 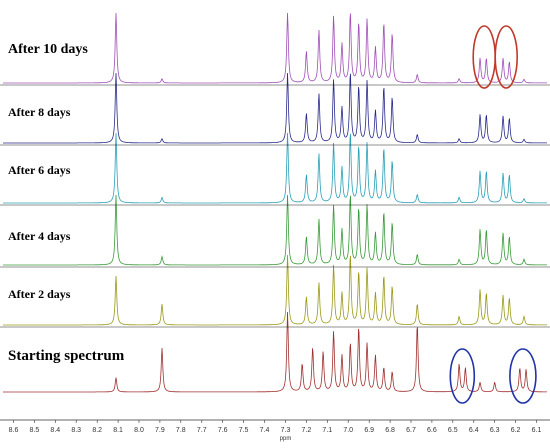 I want to click on x-tick-label: 6.8, so click(x=390, y=430).